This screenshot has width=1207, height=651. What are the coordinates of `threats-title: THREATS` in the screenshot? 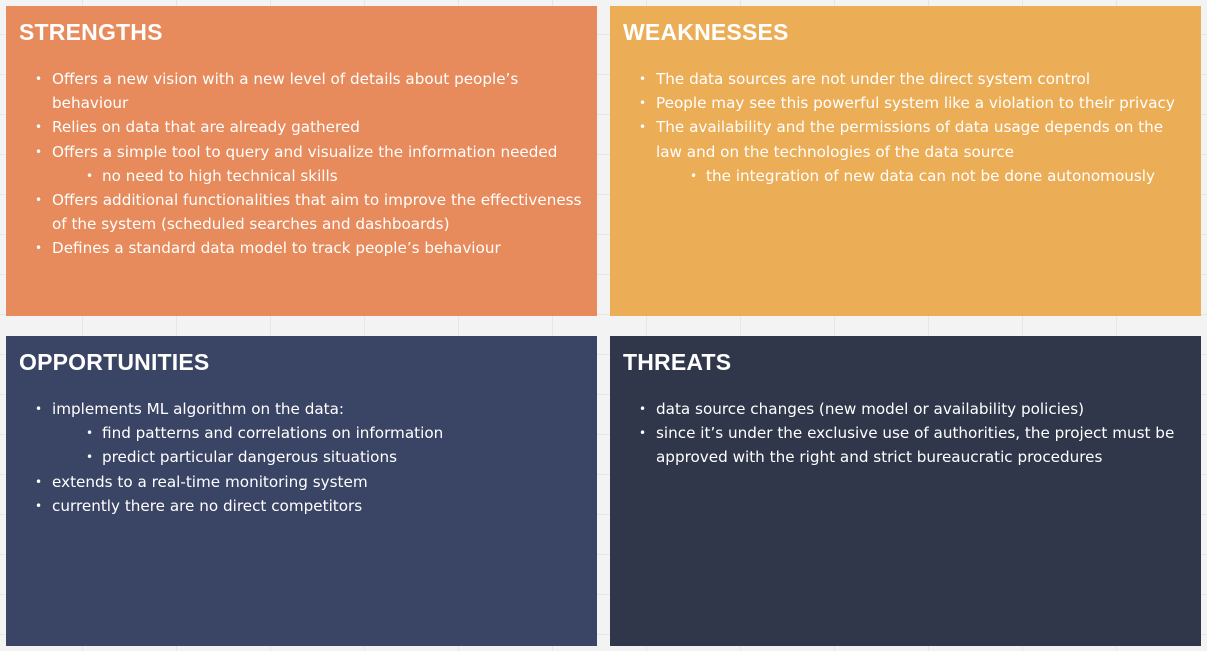 It's located at (677, 362).